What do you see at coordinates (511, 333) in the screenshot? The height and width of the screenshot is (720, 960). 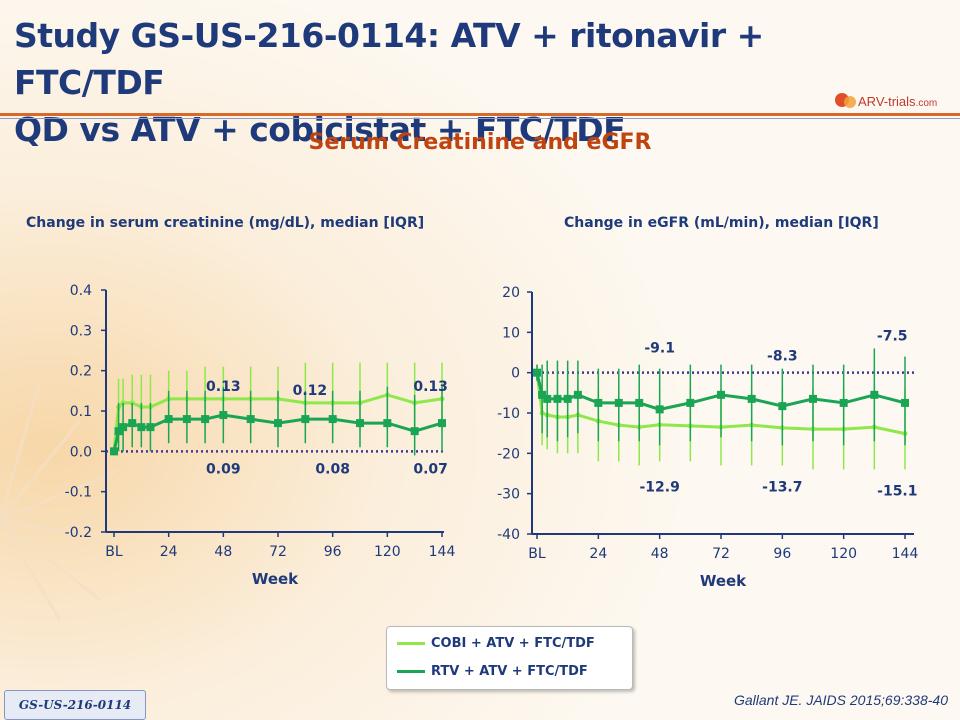 I see `y-tick-label: 10` at bounding box center [511, 333].